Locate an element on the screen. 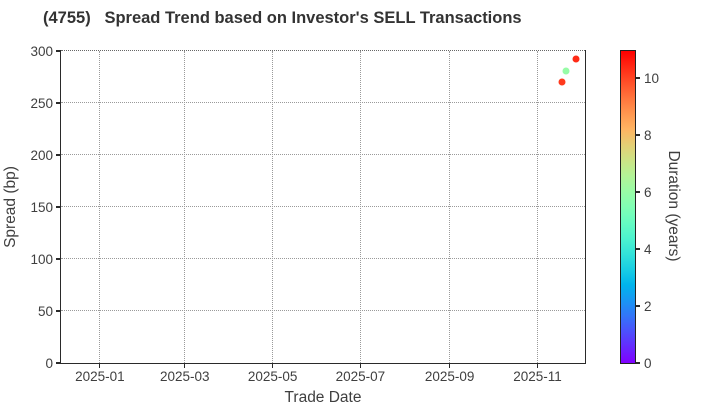 The image size is (720, 420). colorbar-label: Duration (years) is located at coordinates (673, 206).